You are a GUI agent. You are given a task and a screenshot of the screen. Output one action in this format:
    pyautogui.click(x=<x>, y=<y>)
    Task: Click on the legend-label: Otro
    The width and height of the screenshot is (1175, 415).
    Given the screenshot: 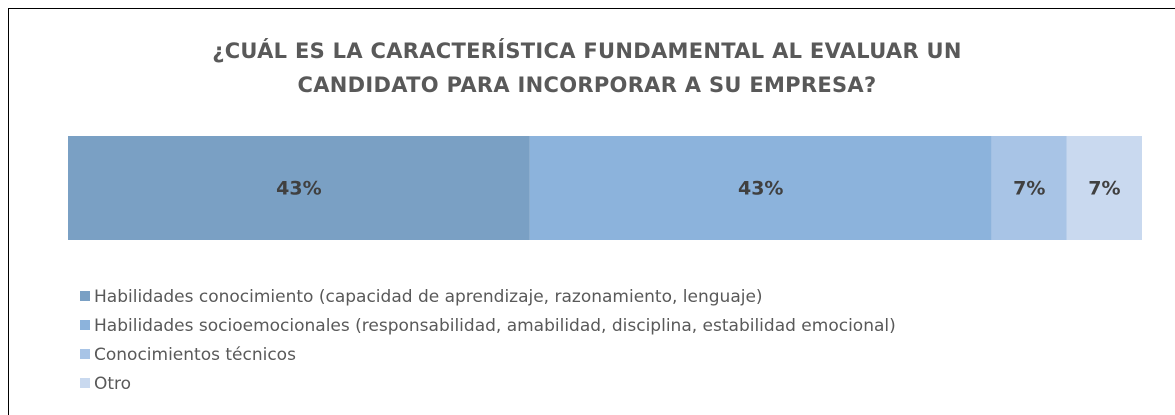 What is the action you would take?
    pyautogui.click(x=112, y=384)
    